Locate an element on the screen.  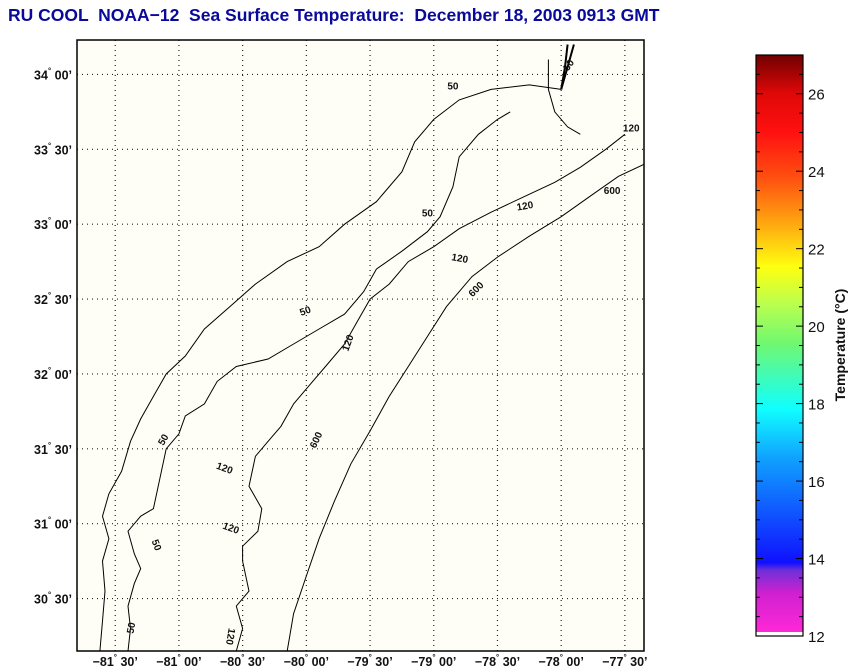
colorbar-tick-label: 14 is located at coordinates (816, 560).